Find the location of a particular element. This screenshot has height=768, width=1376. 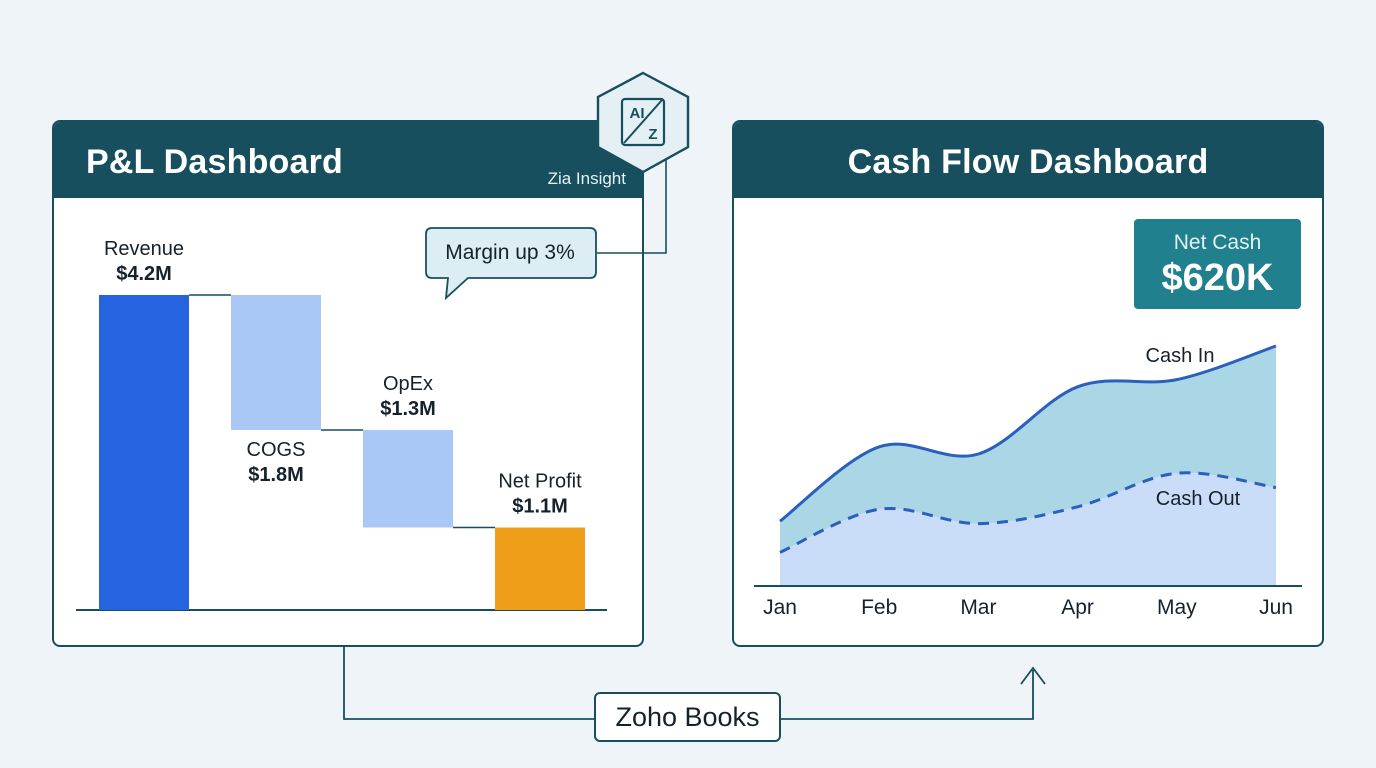

pl-dashboard-title: P&L Dashboard is located at coordinates (215, 162).